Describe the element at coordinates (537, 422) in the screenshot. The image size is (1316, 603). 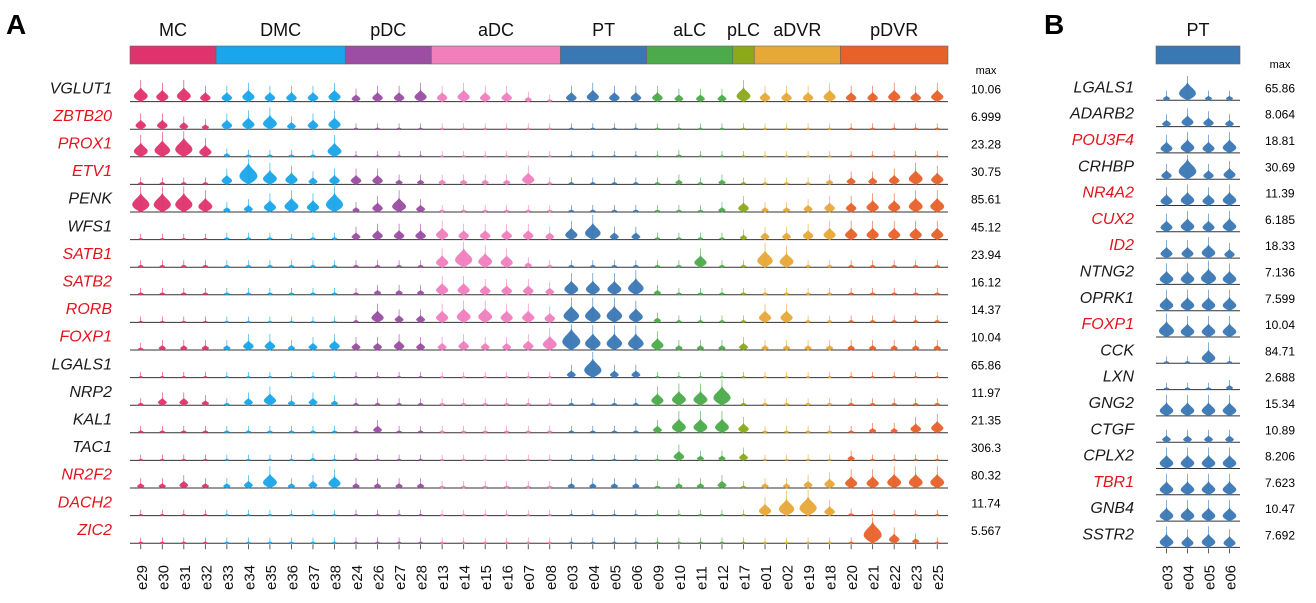
I see `gene-row-kal1: KAL1 21.35` at that location.